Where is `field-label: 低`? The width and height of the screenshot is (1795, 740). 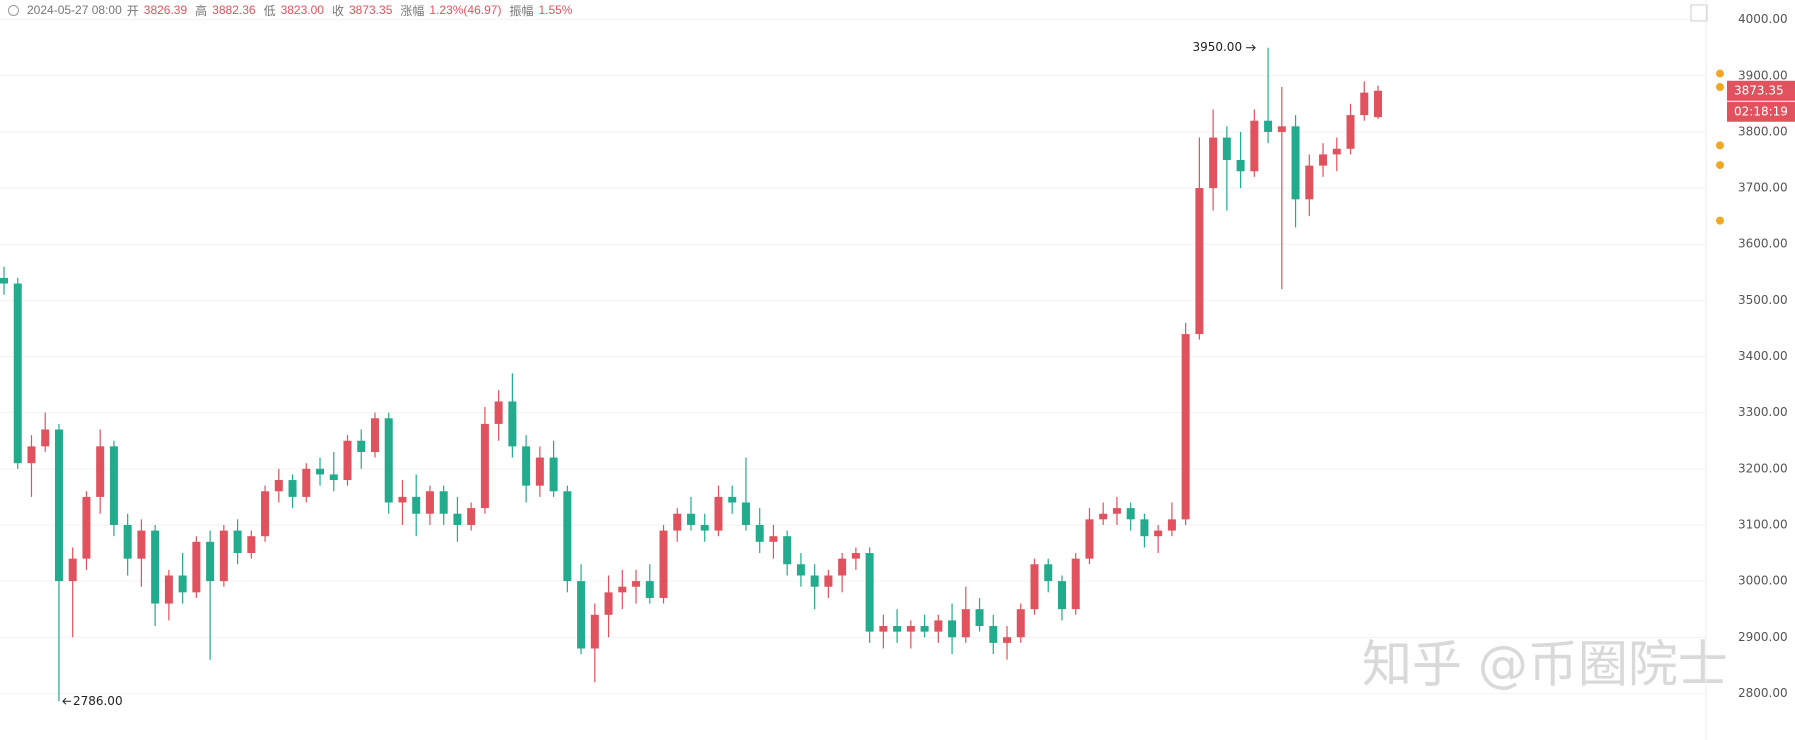 field-label: 低 is located at coordinates (269, 10).